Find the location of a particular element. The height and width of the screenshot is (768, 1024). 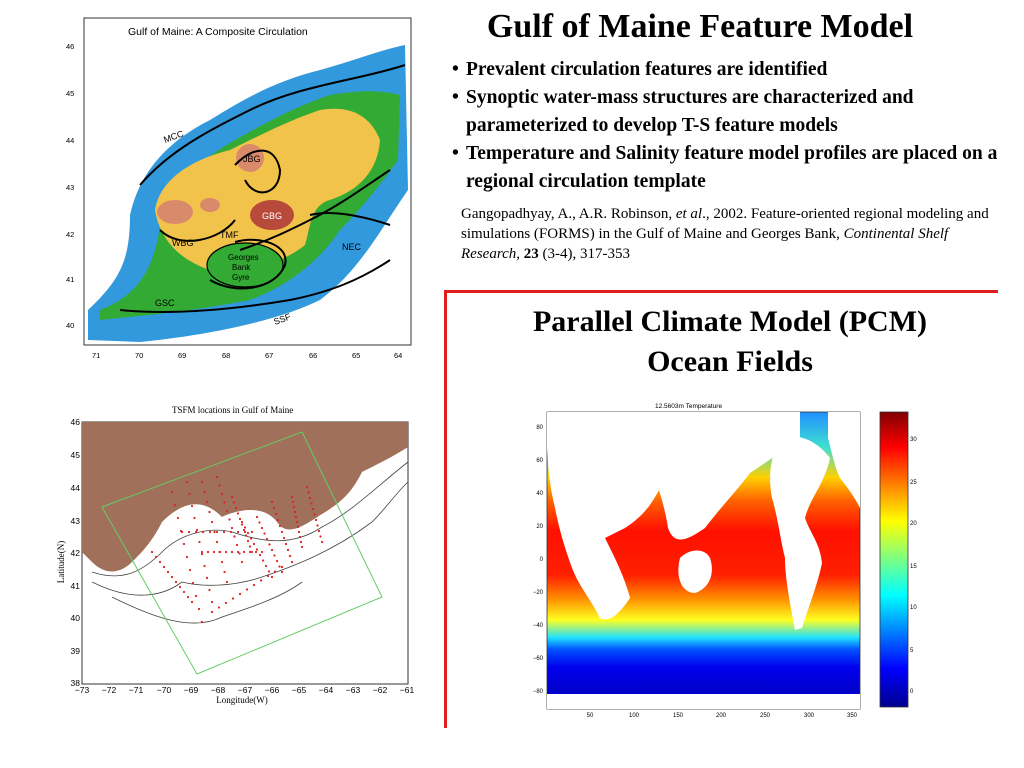

colorbar-tick: 10 is located at coordinates (913, 608).